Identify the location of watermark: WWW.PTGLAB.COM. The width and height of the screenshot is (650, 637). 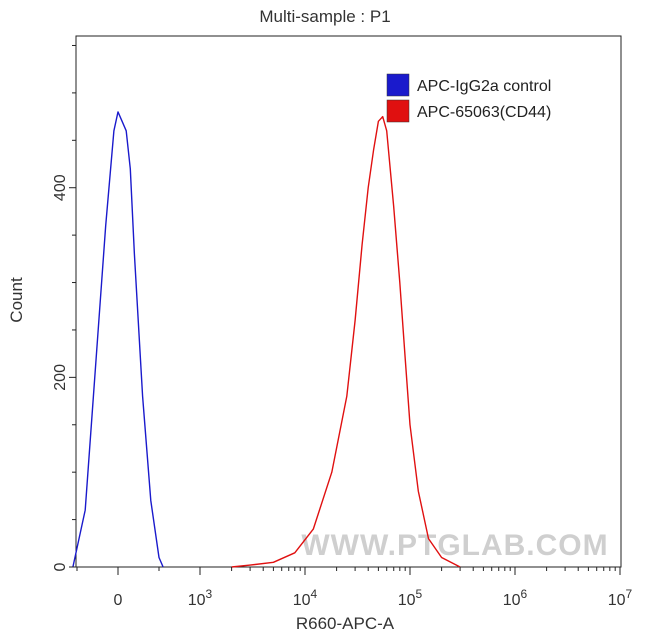
(454, 545).